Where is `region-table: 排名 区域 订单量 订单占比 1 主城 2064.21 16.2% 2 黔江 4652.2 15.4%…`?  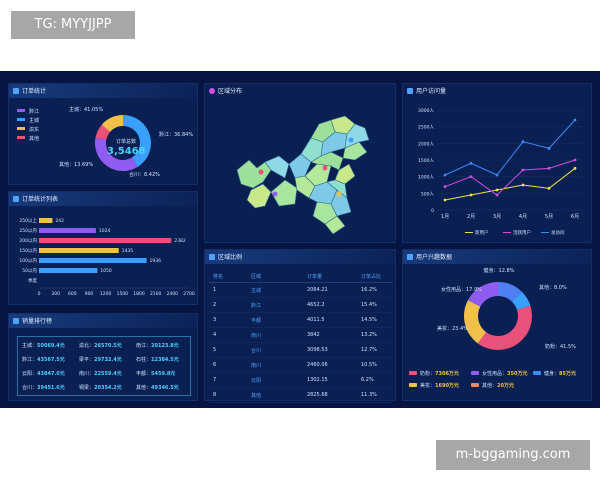
region-table: 排名 区域 订单量 订单占比 1 主城 2064.21 16.2% 2 黔江 4652.2 15.4%… is located at coordinates (301, 336).